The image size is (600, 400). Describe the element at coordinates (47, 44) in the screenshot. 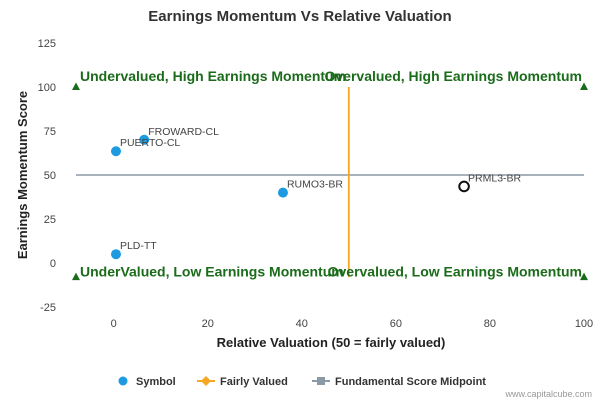

I see `y-tick-label: 125` at that location.